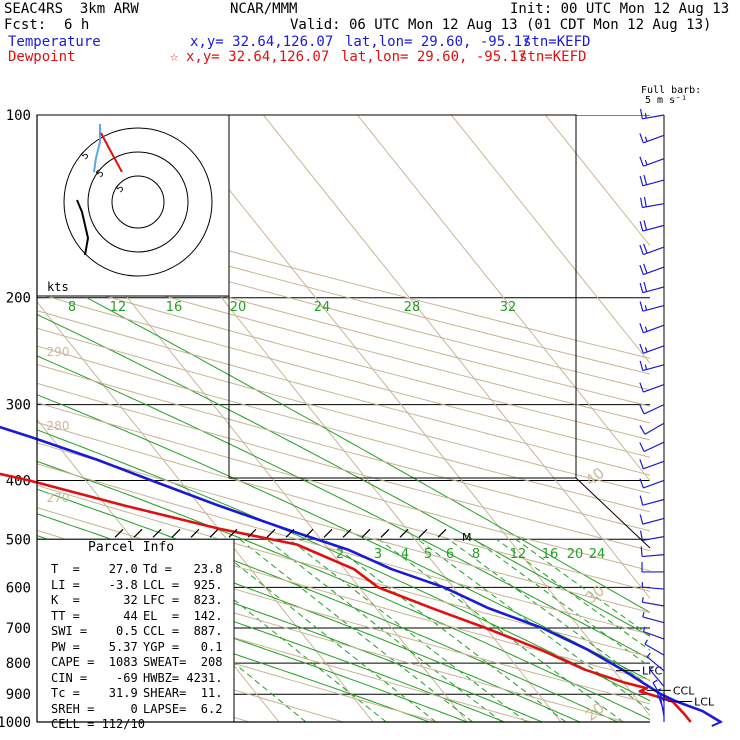 The width and height of the screenshot is (740, 740). I want to click on parcel-info-row: CIN = -69, so click(94, 677).